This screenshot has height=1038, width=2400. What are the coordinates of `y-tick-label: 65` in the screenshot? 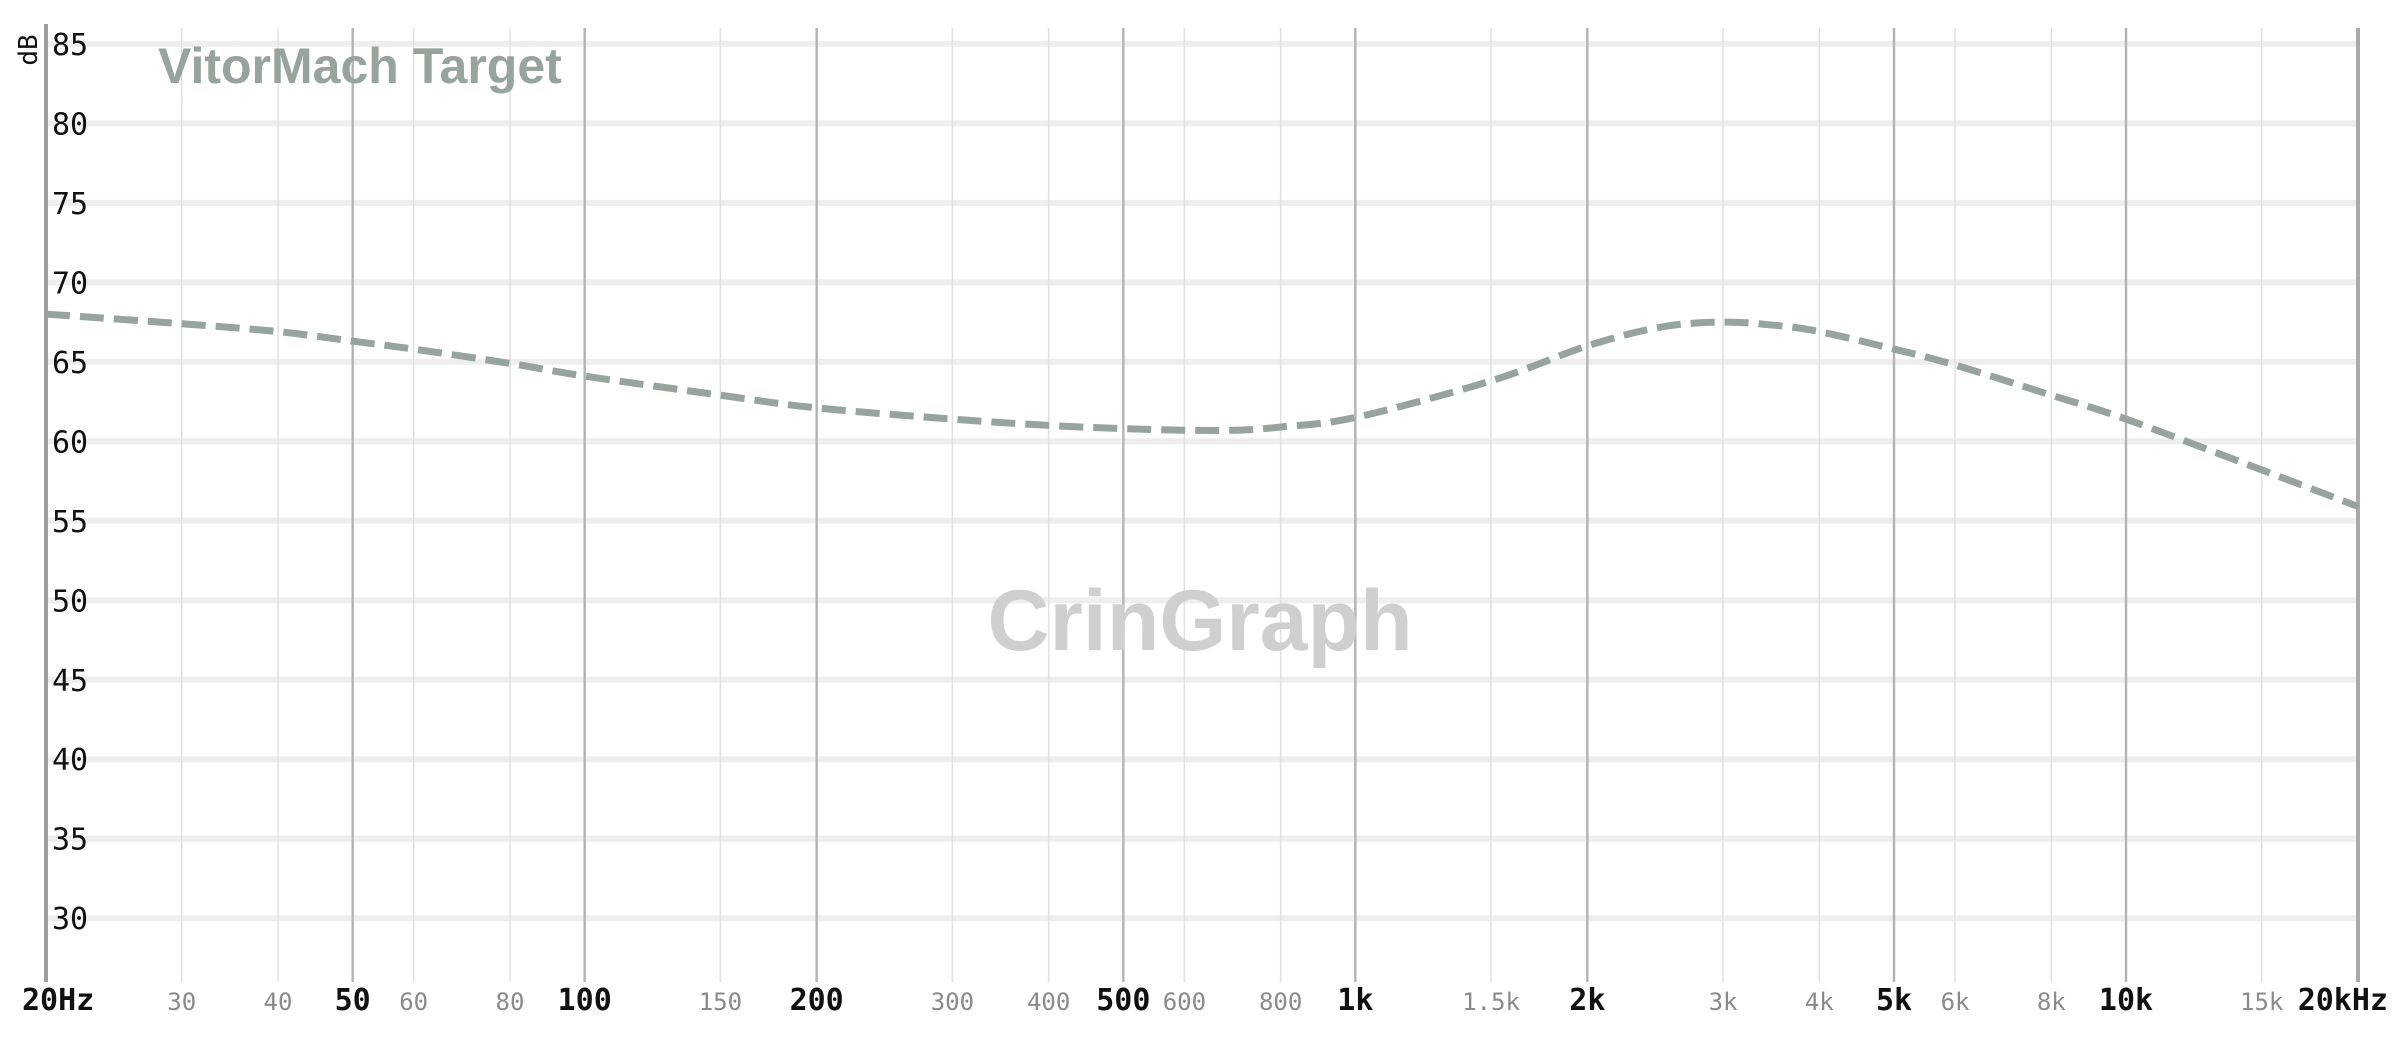 It's located at (70, 363).